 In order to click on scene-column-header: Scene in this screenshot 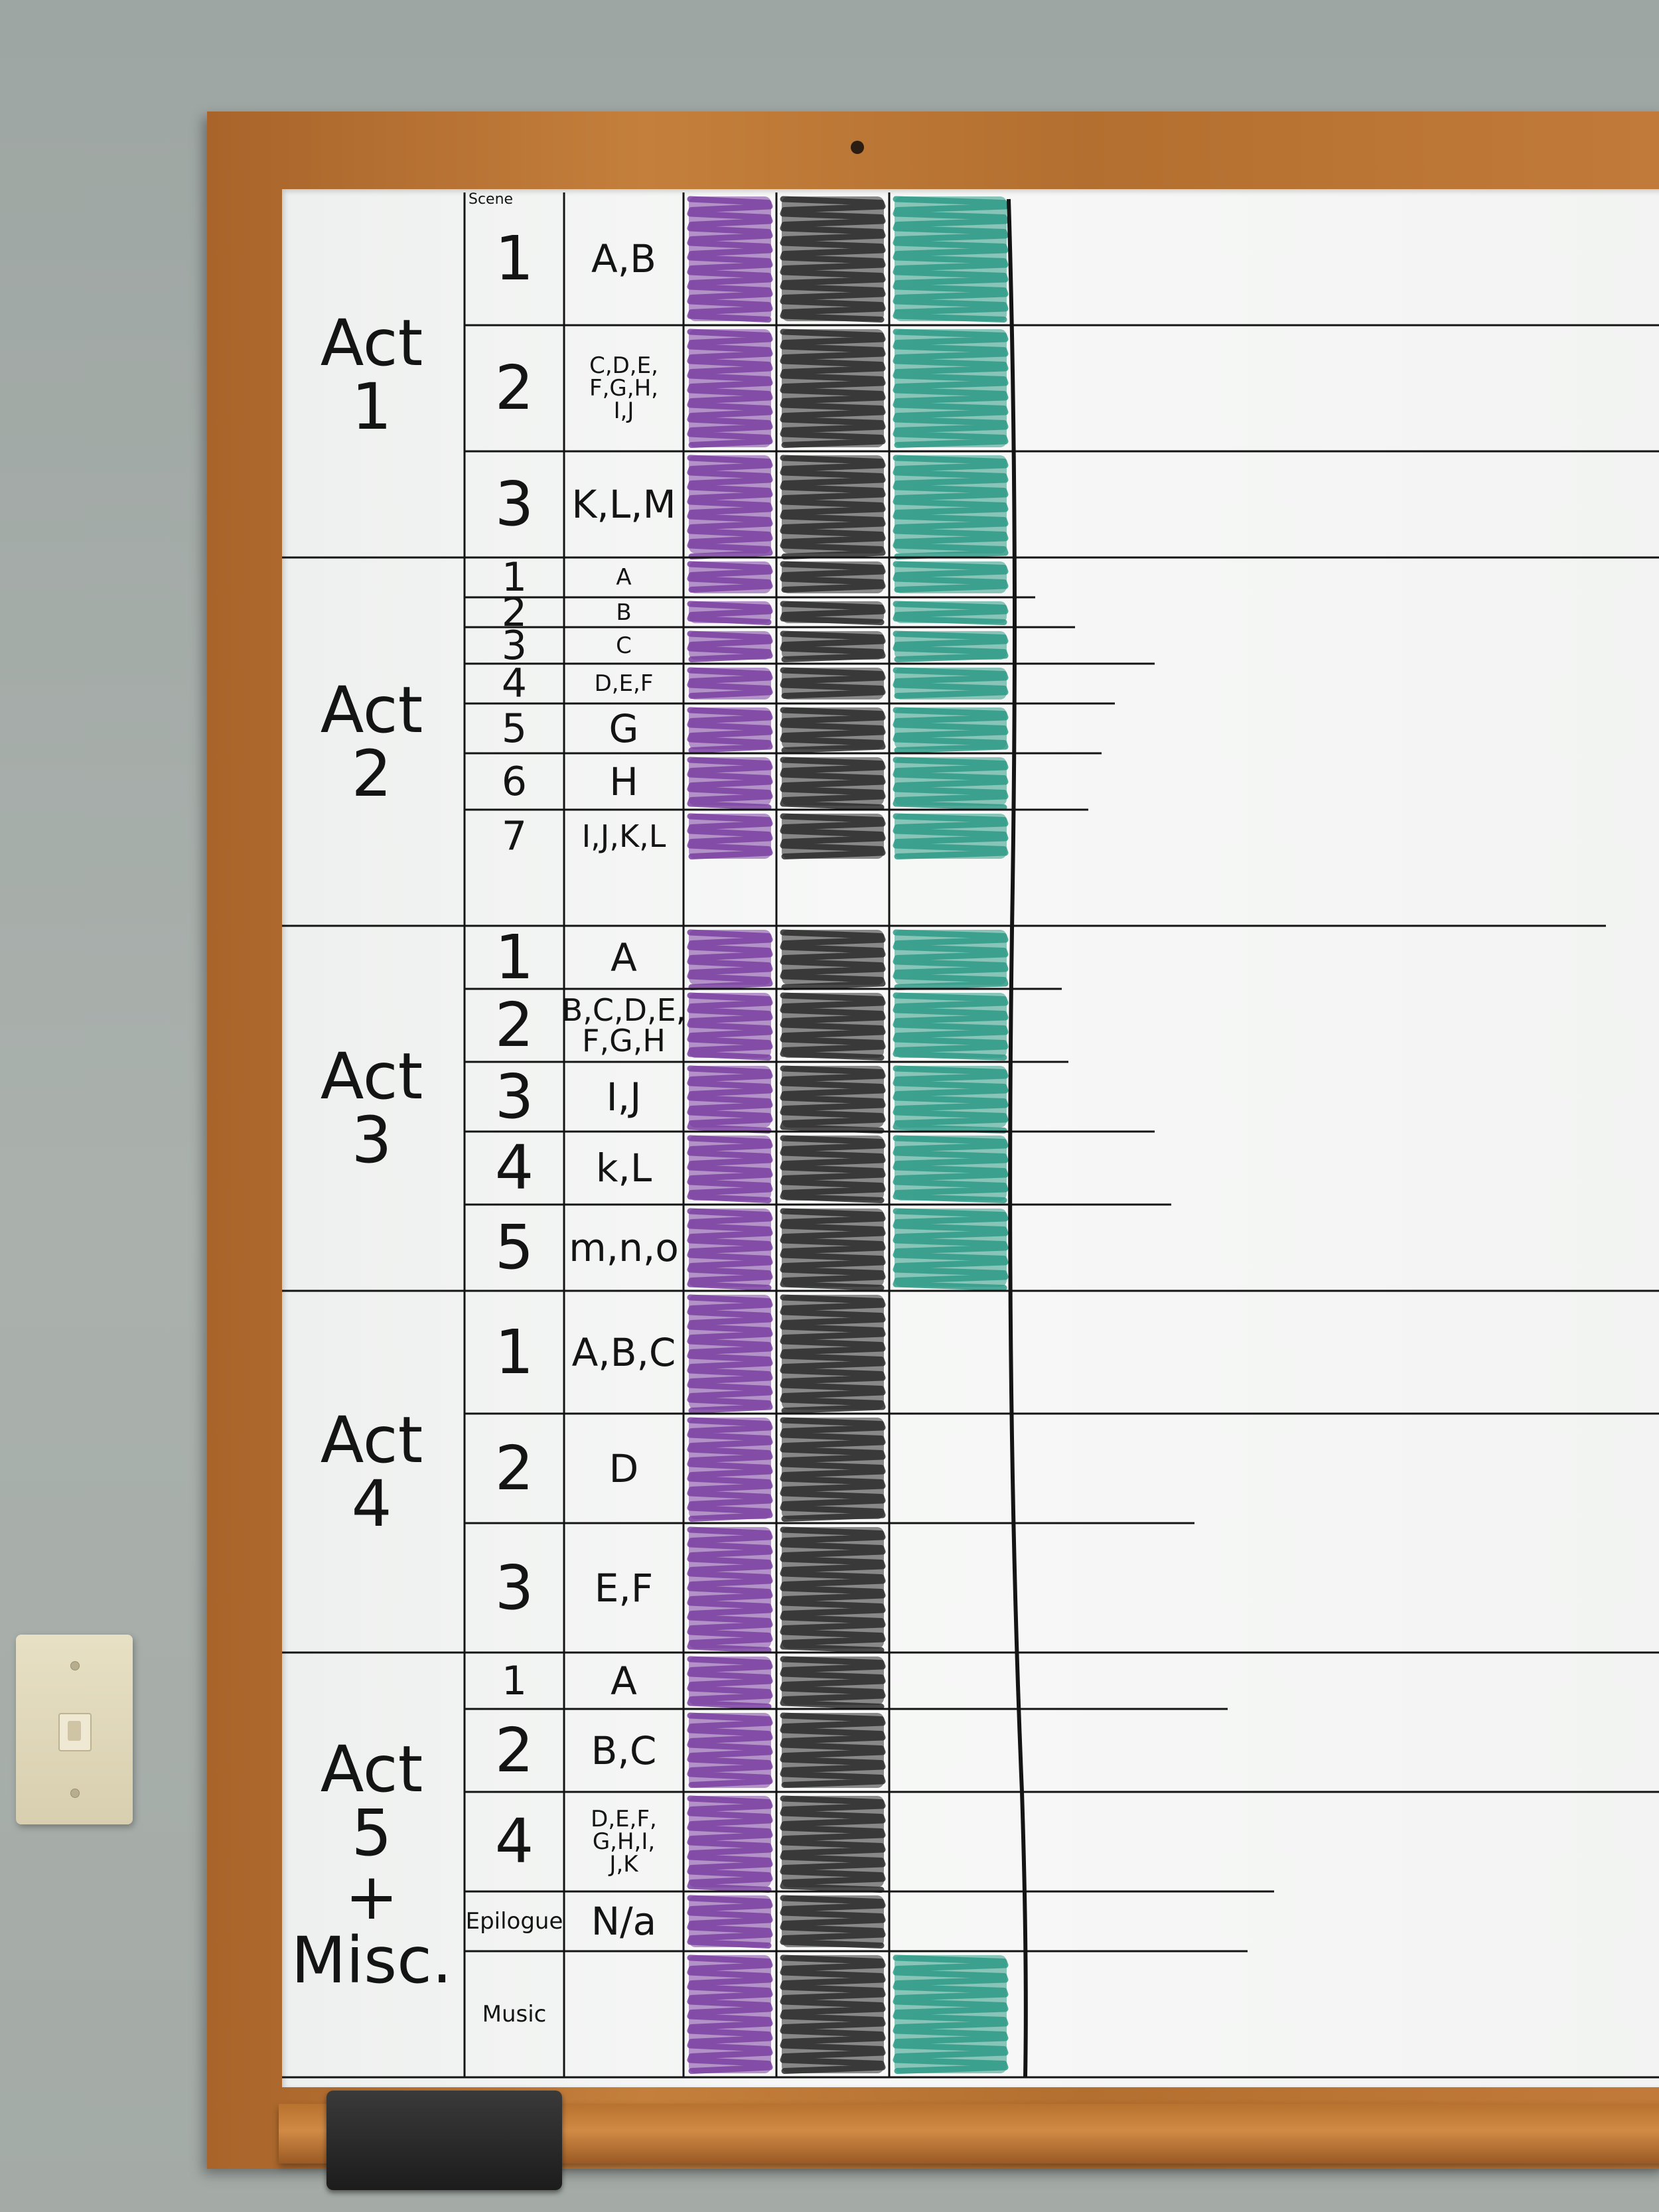, I will do `click(491, 200)`.